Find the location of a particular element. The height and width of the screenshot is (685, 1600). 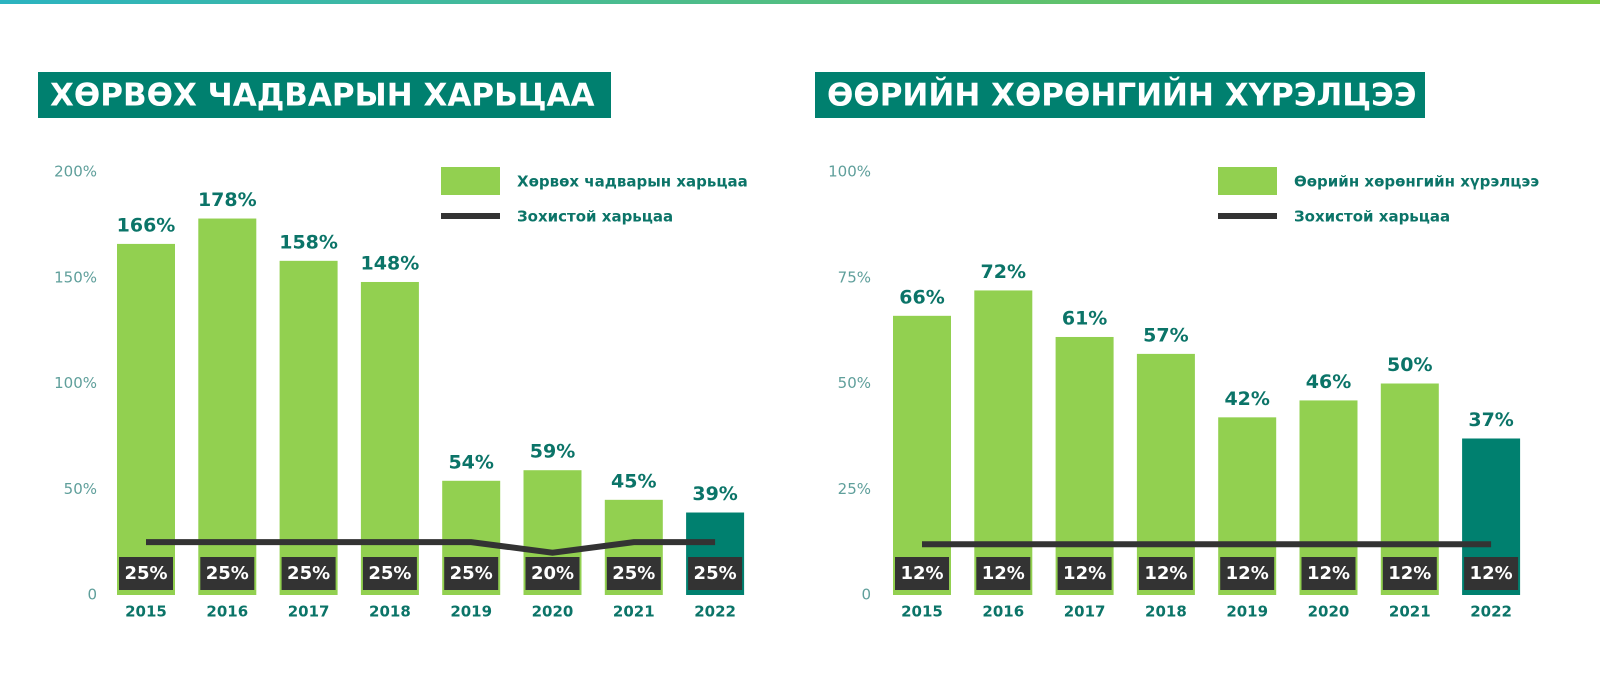

value-label: 66% is located at coordinates (921, 297).